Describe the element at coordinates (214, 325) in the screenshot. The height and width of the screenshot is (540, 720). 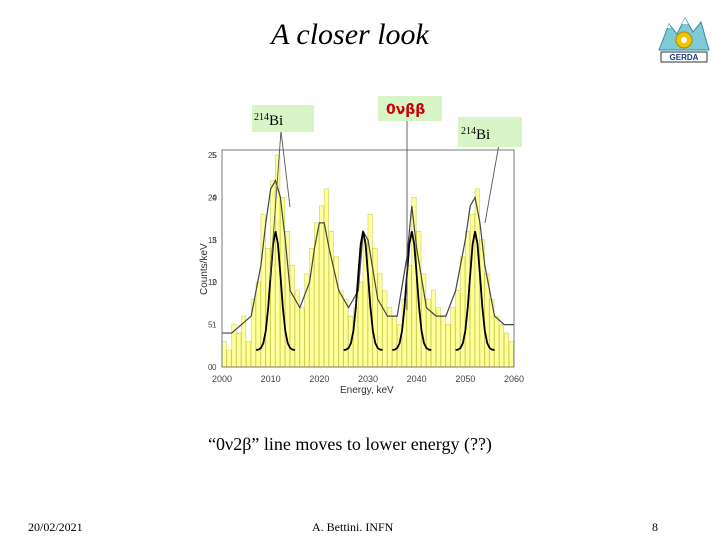
I see `y-tick-label-secondary: 1` at that location.